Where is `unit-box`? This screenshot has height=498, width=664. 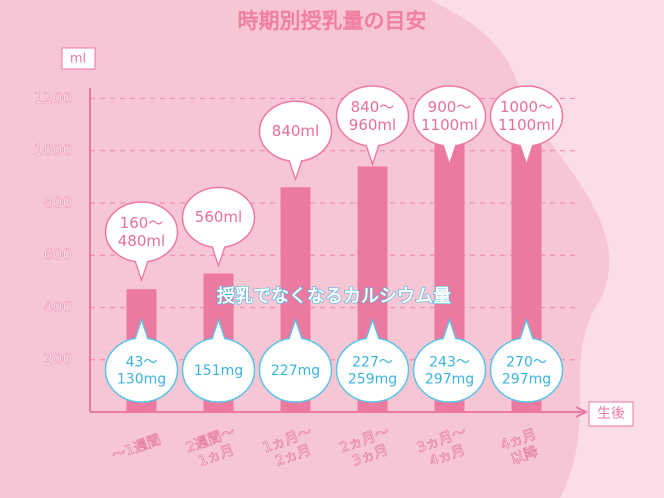
unit-box is located at coordinates (78, 58).